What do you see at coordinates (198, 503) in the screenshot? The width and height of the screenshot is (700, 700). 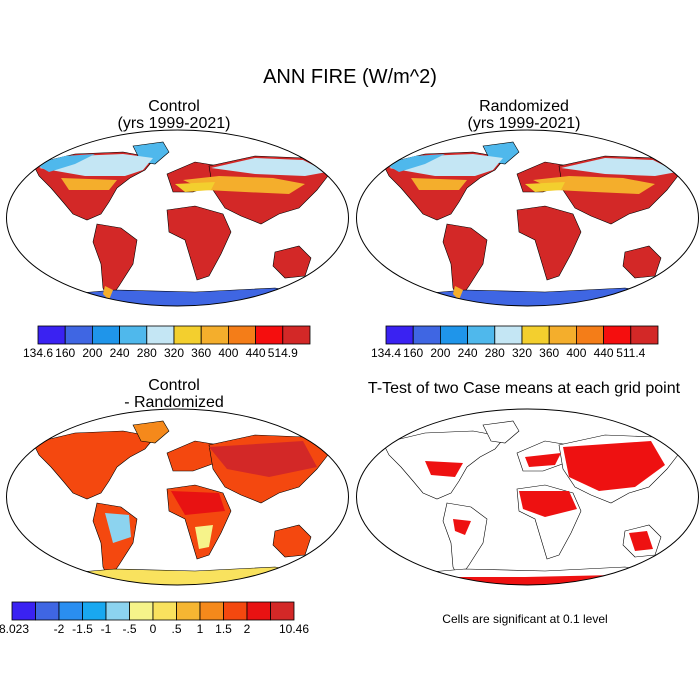 I see `africa-positive` at bounding box center [198, 503].